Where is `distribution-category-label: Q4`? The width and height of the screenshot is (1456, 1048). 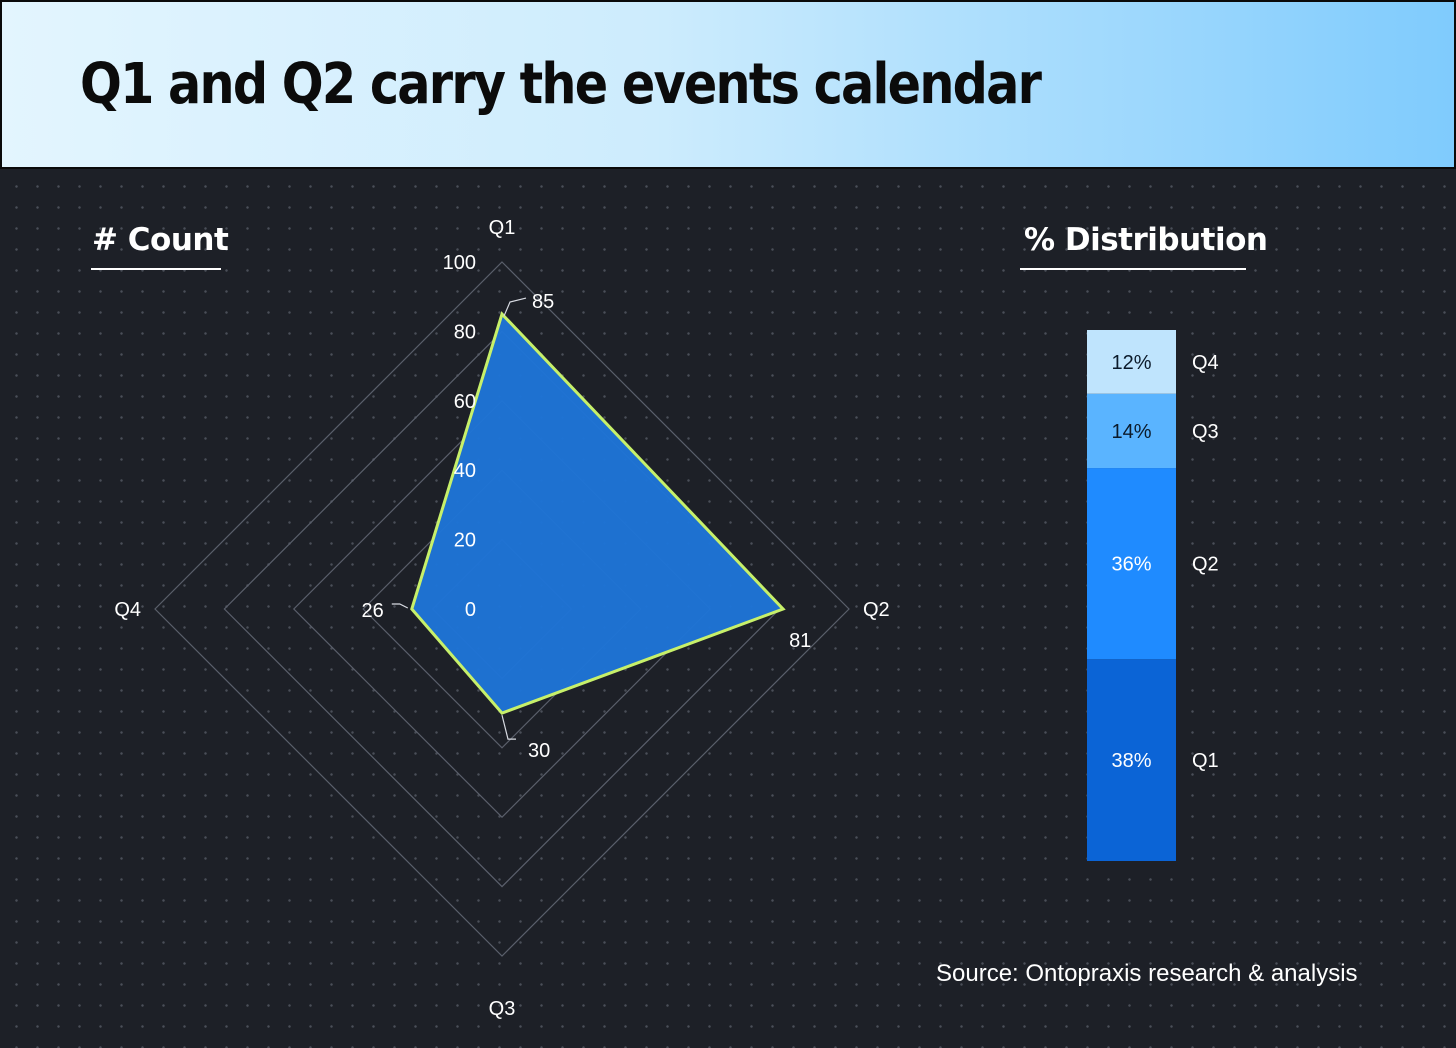 distribution-category-label: Q4 is located at coordinates (1205, 363).